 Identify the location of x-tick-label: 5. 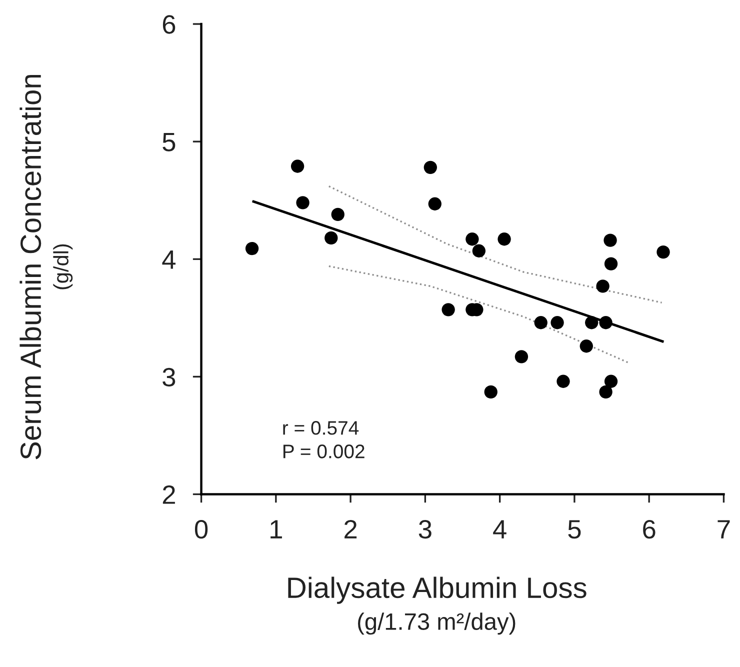
(574, 529).